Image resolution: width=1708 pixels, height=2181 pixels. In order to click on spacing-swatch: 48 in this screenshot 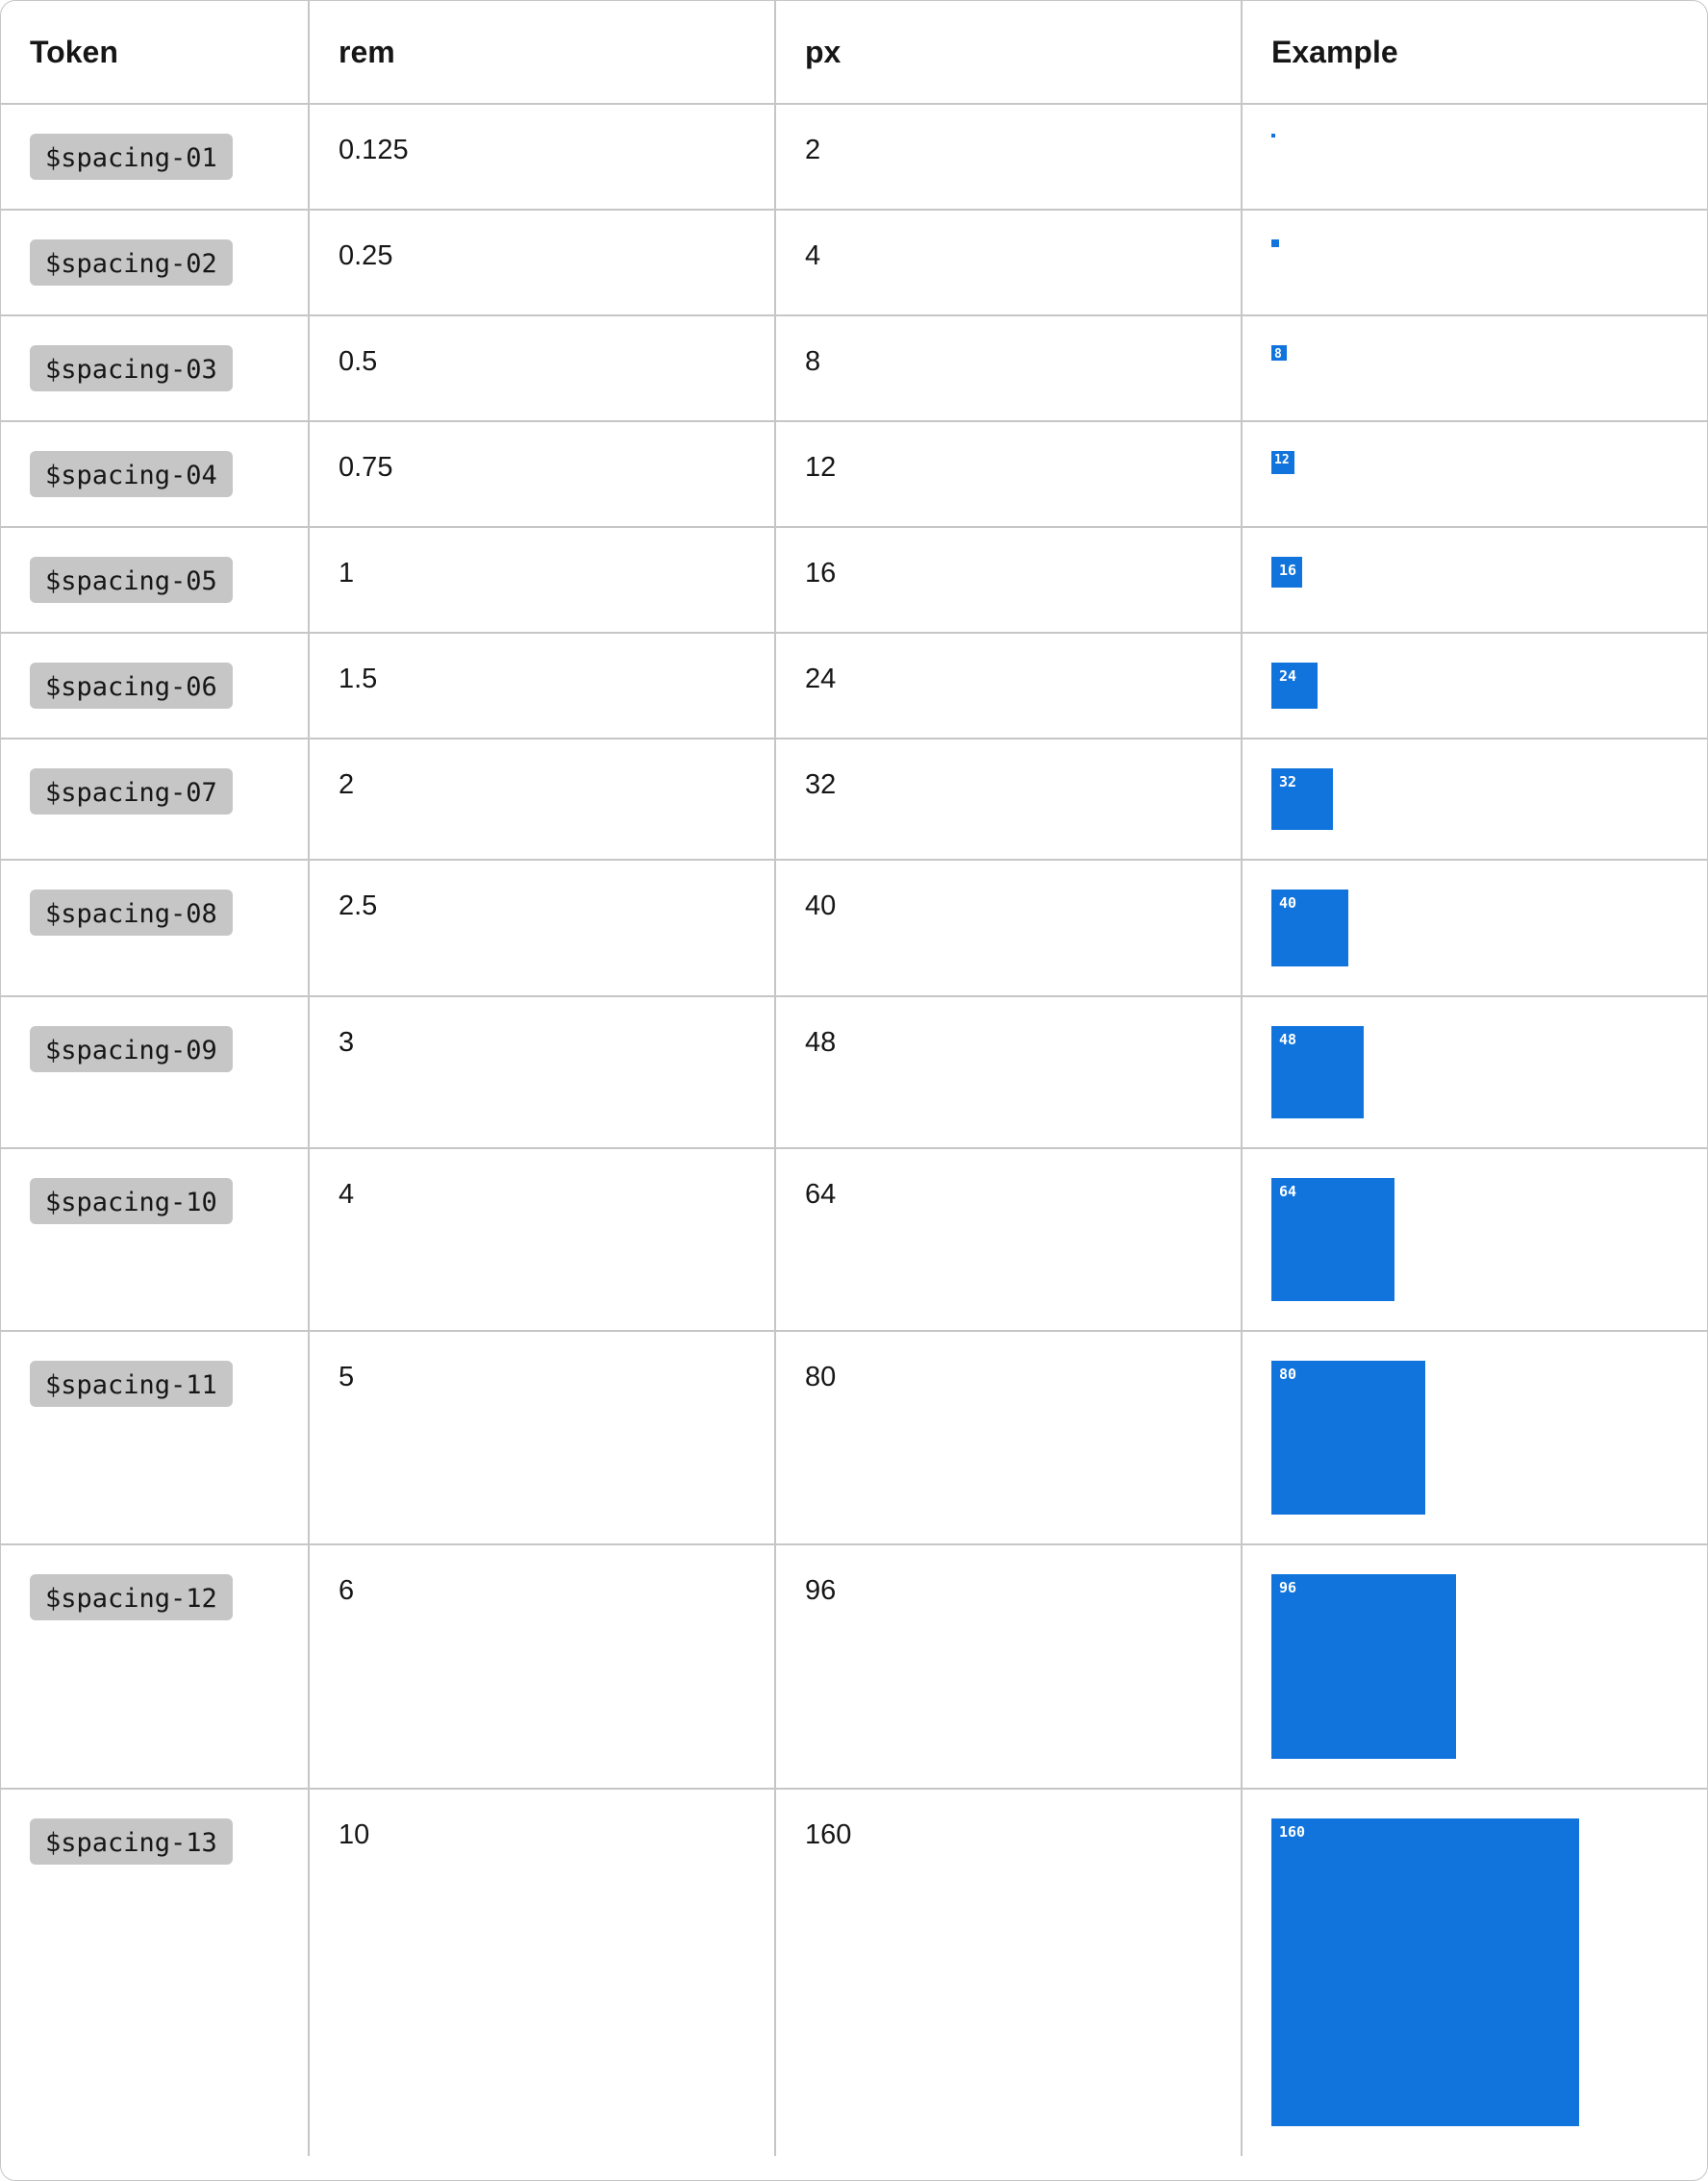, I will do `click(1317, 1072)`.